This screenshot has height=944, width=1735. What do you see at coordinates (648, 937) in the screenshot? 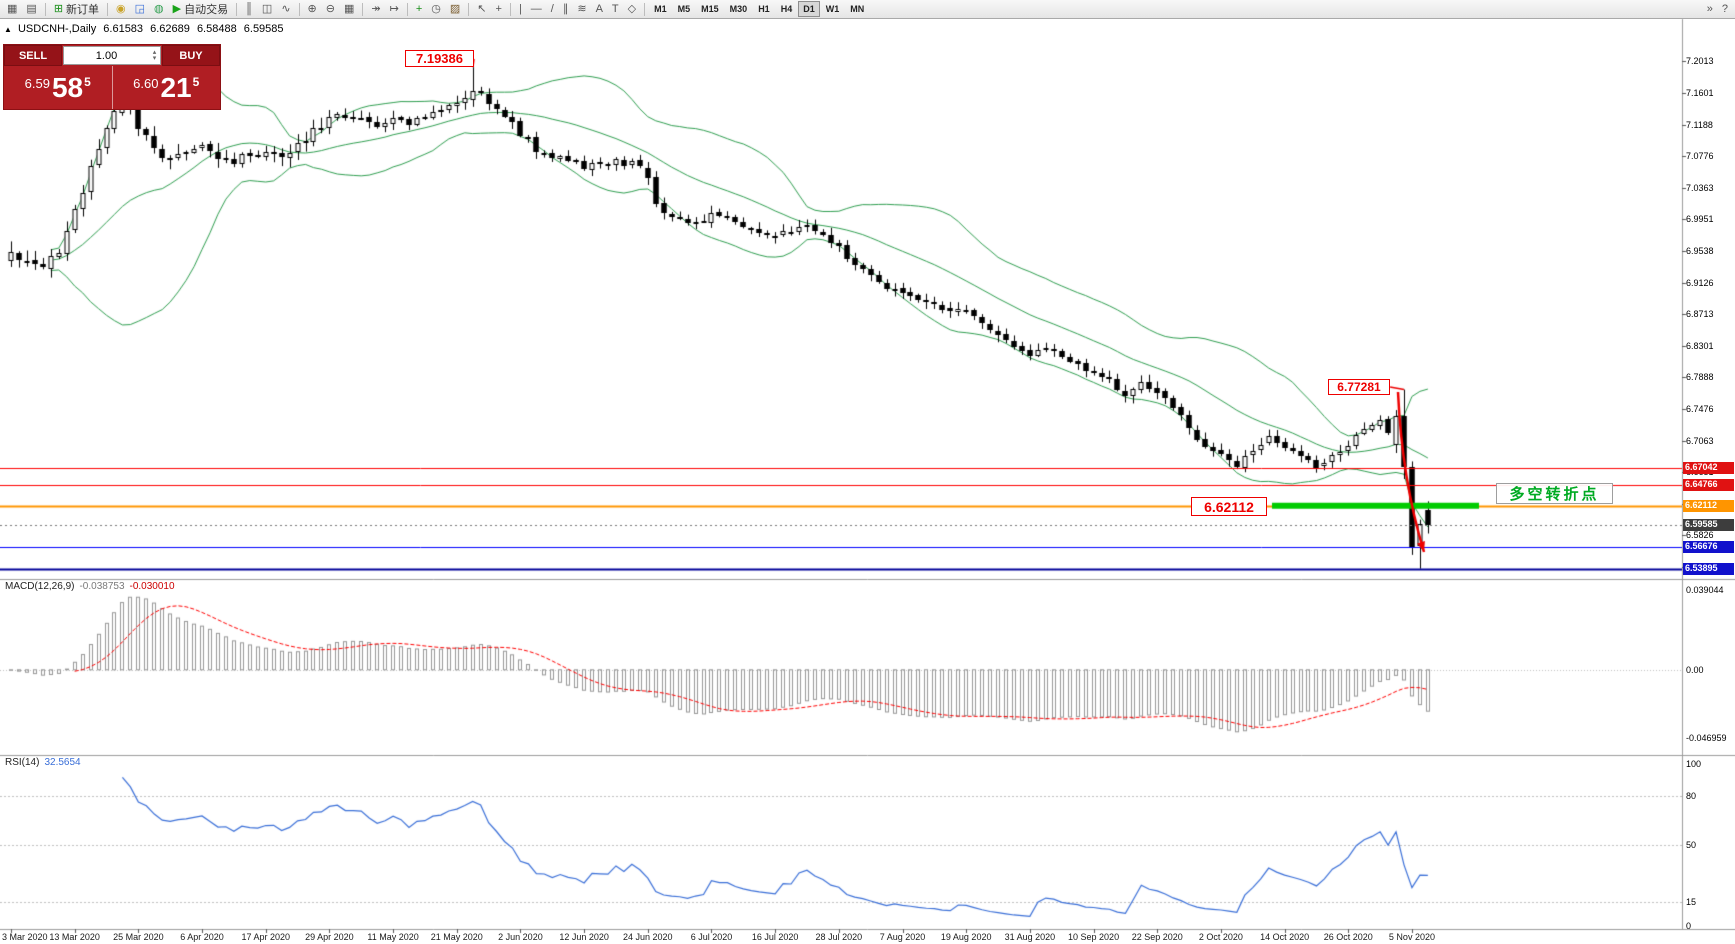
I see `date-axis-label: 24 Jun 2020` at bounding box center [648, 937].